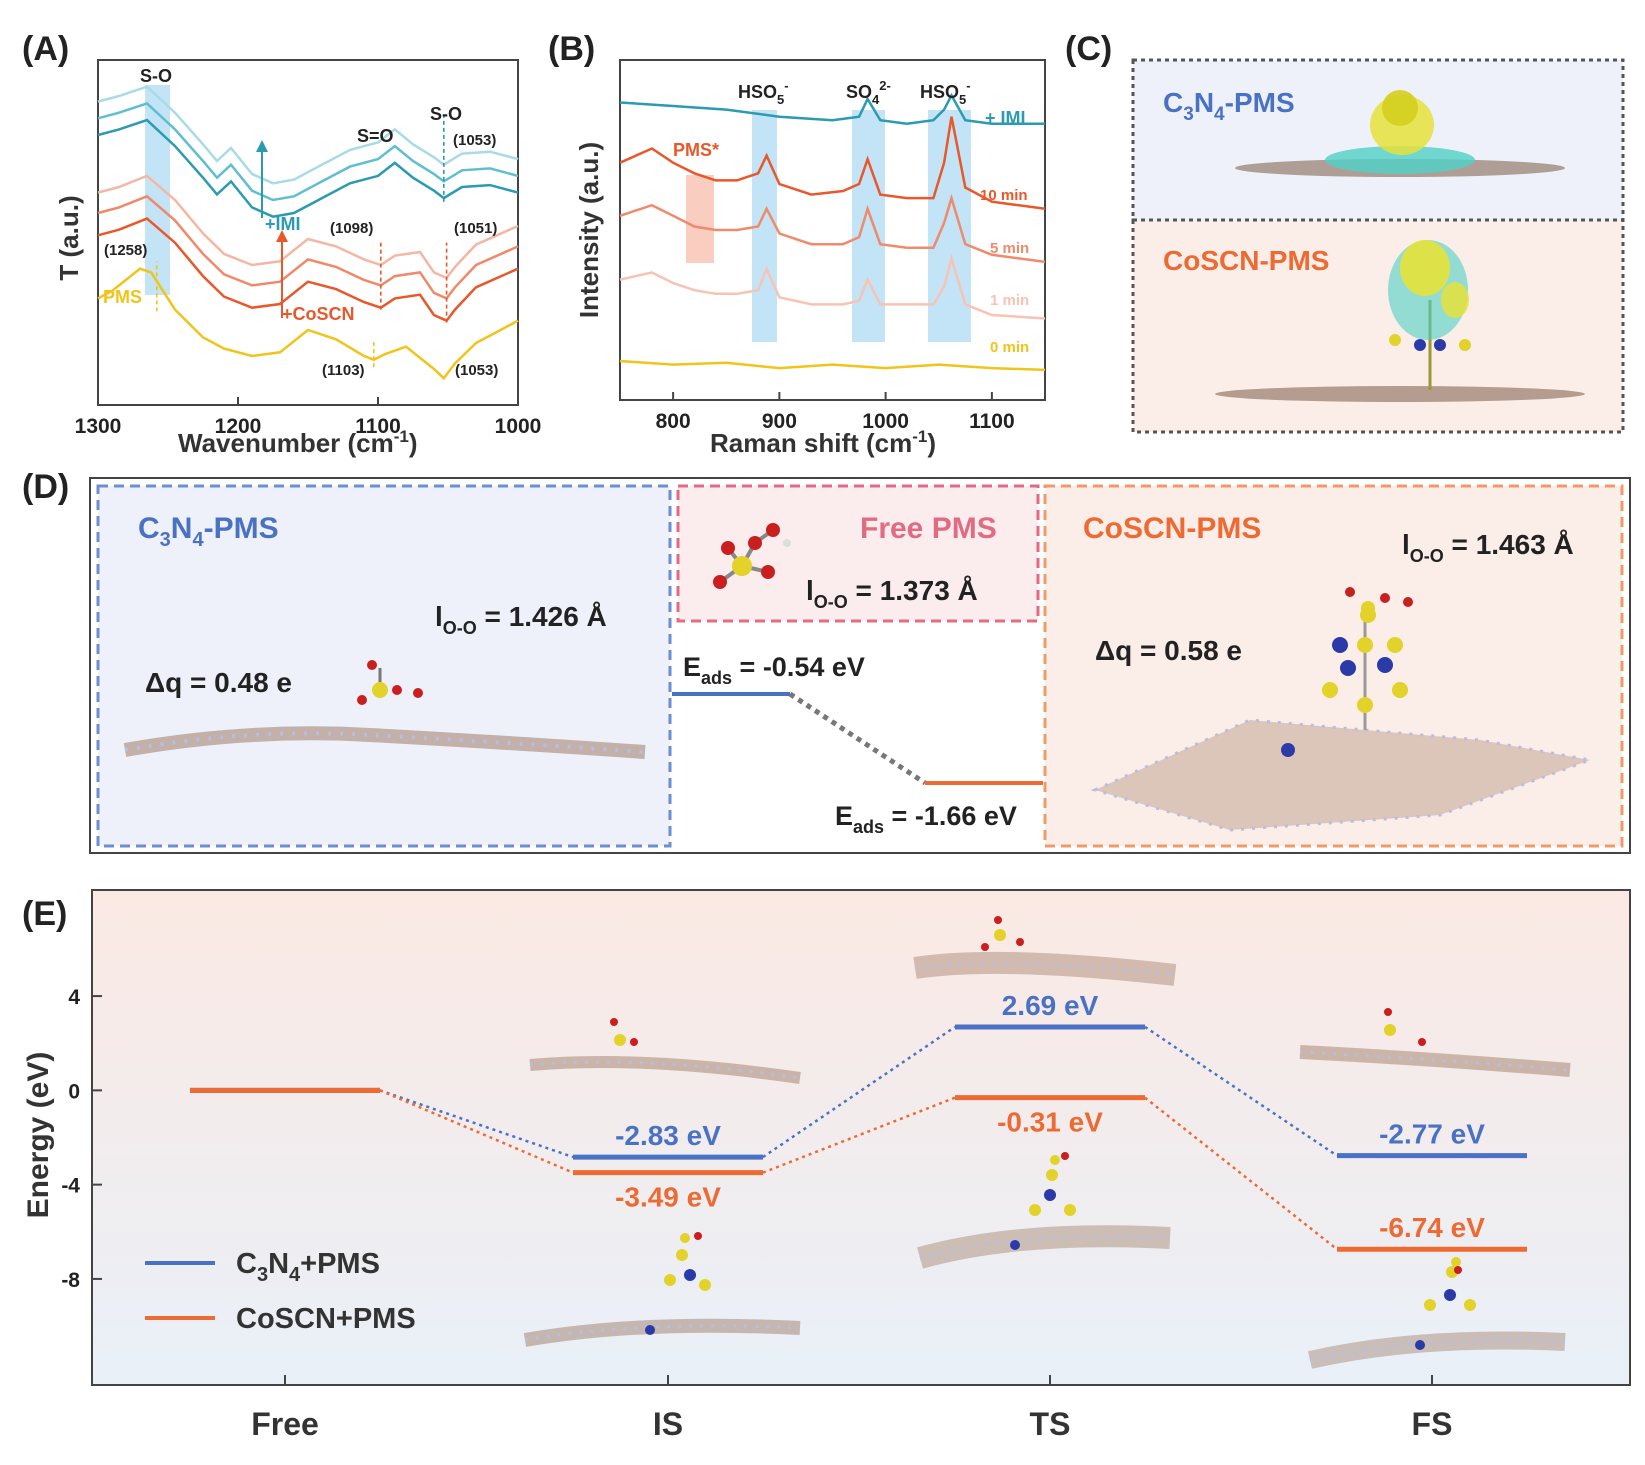  I want to click on panel-d-right-title: CoSCN-PMS, so click(1172, 528).